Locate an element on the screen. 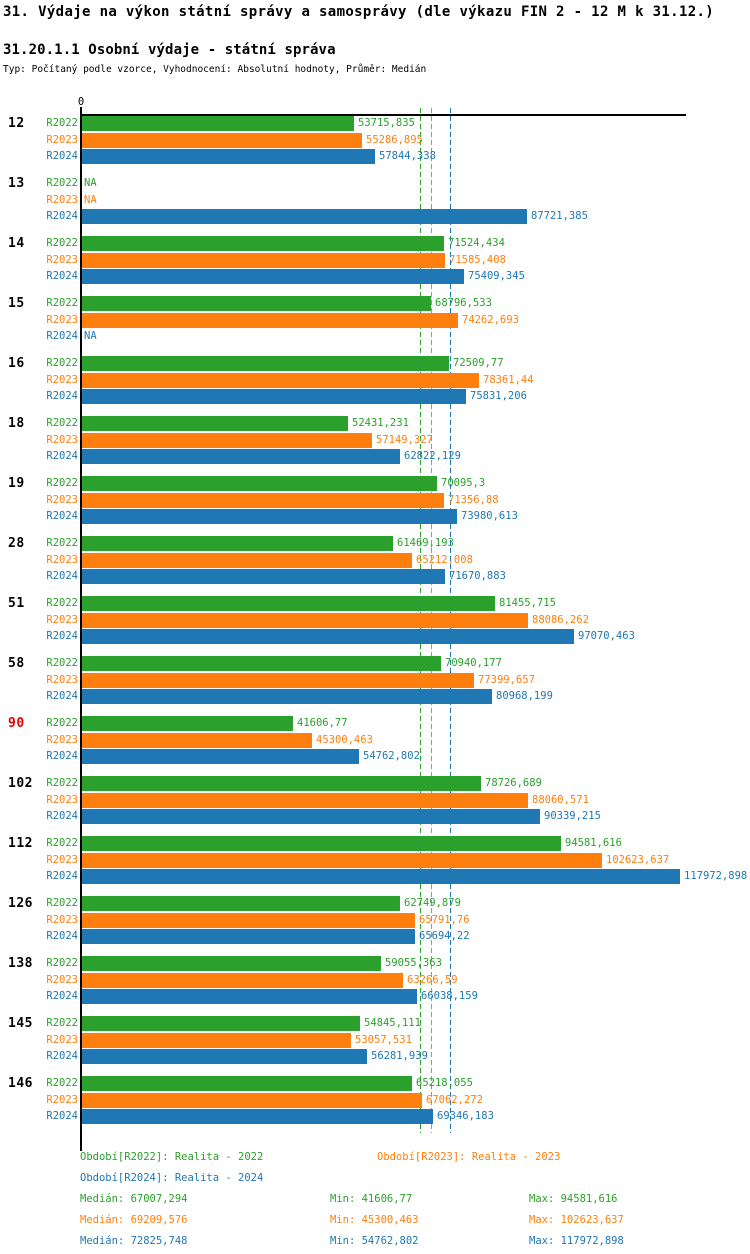 The image size is (750, 1254). category-label-14: 14 is located at coordinates (16, 243).